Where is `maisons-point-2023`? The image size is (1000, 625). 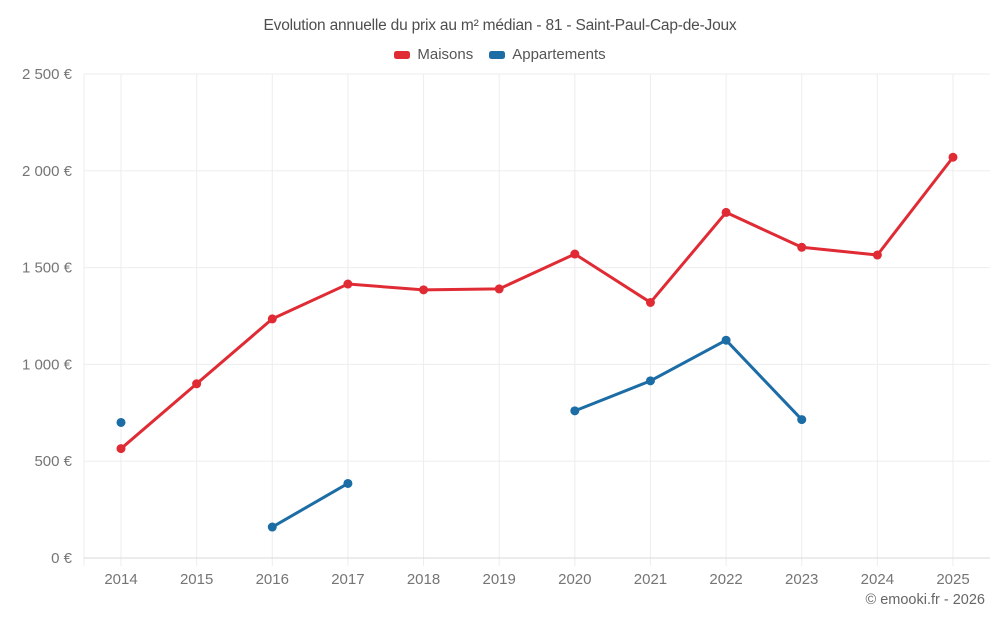
maisons-point-2023 is located at coordinates (802, 247).